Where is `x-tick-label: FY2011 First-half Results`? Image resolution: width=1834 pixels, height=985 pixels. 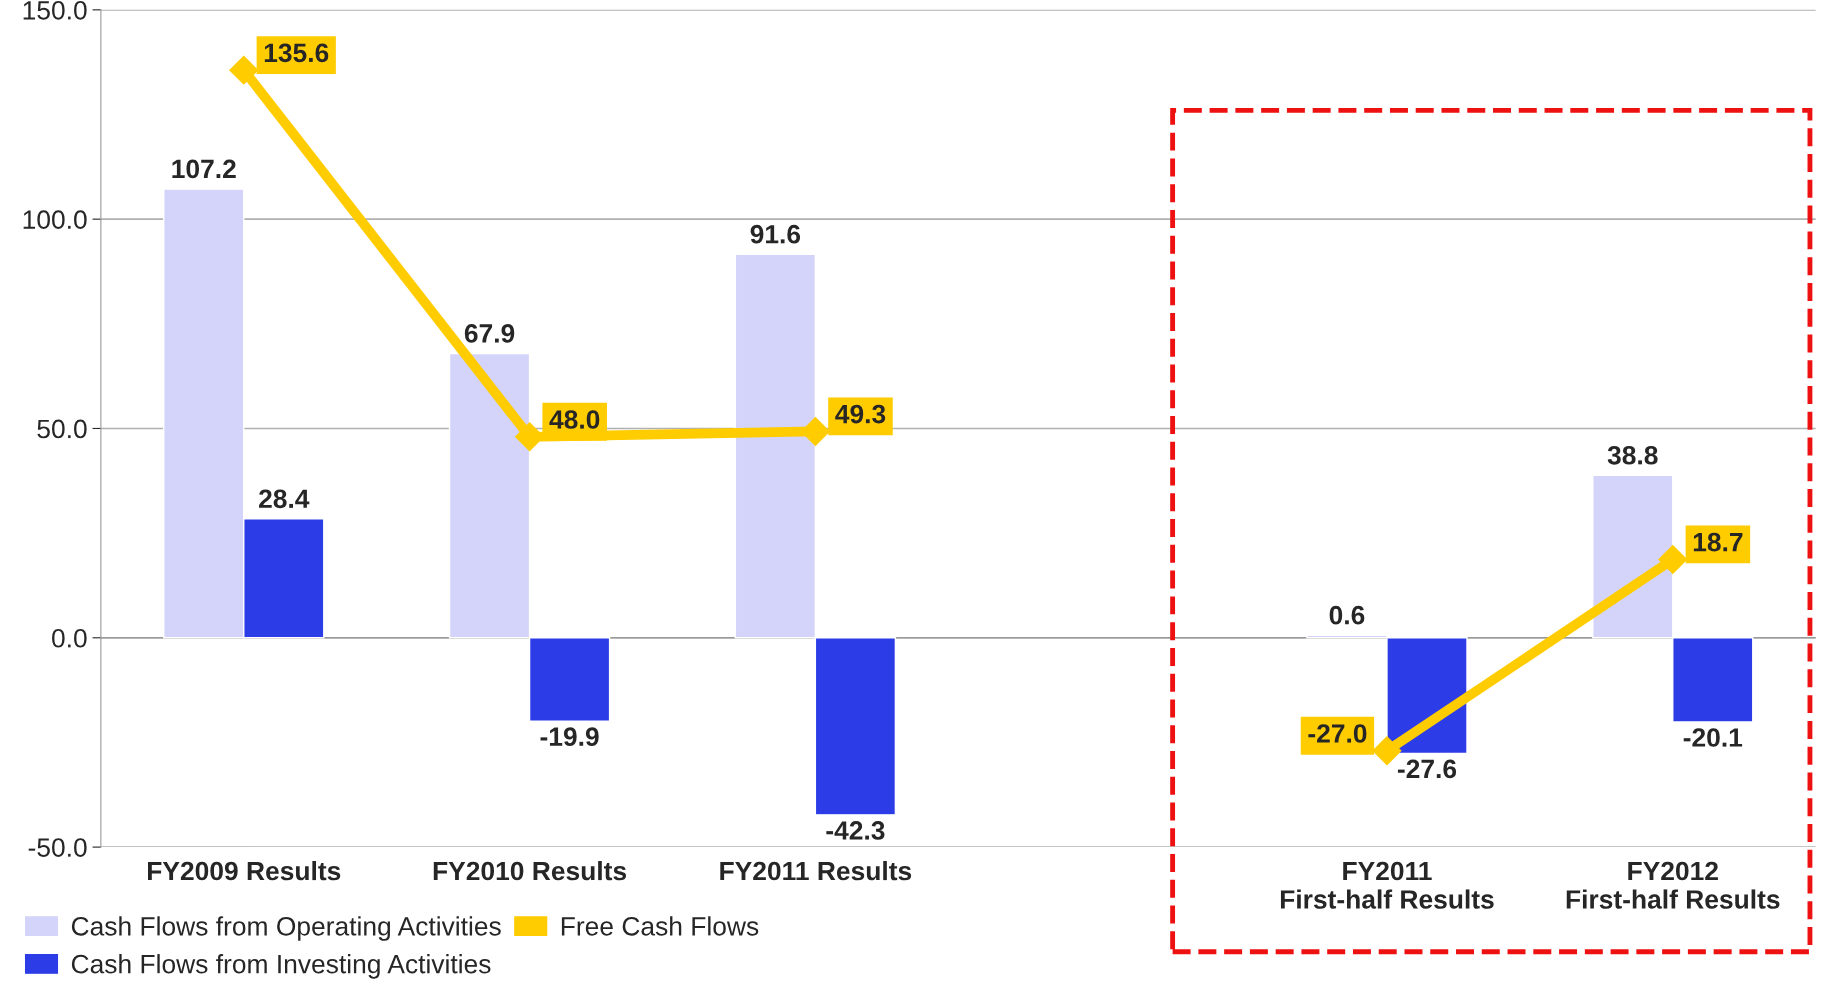
x-tick-label: FY2011 First-half Results is located at coordinates (1387, 885).